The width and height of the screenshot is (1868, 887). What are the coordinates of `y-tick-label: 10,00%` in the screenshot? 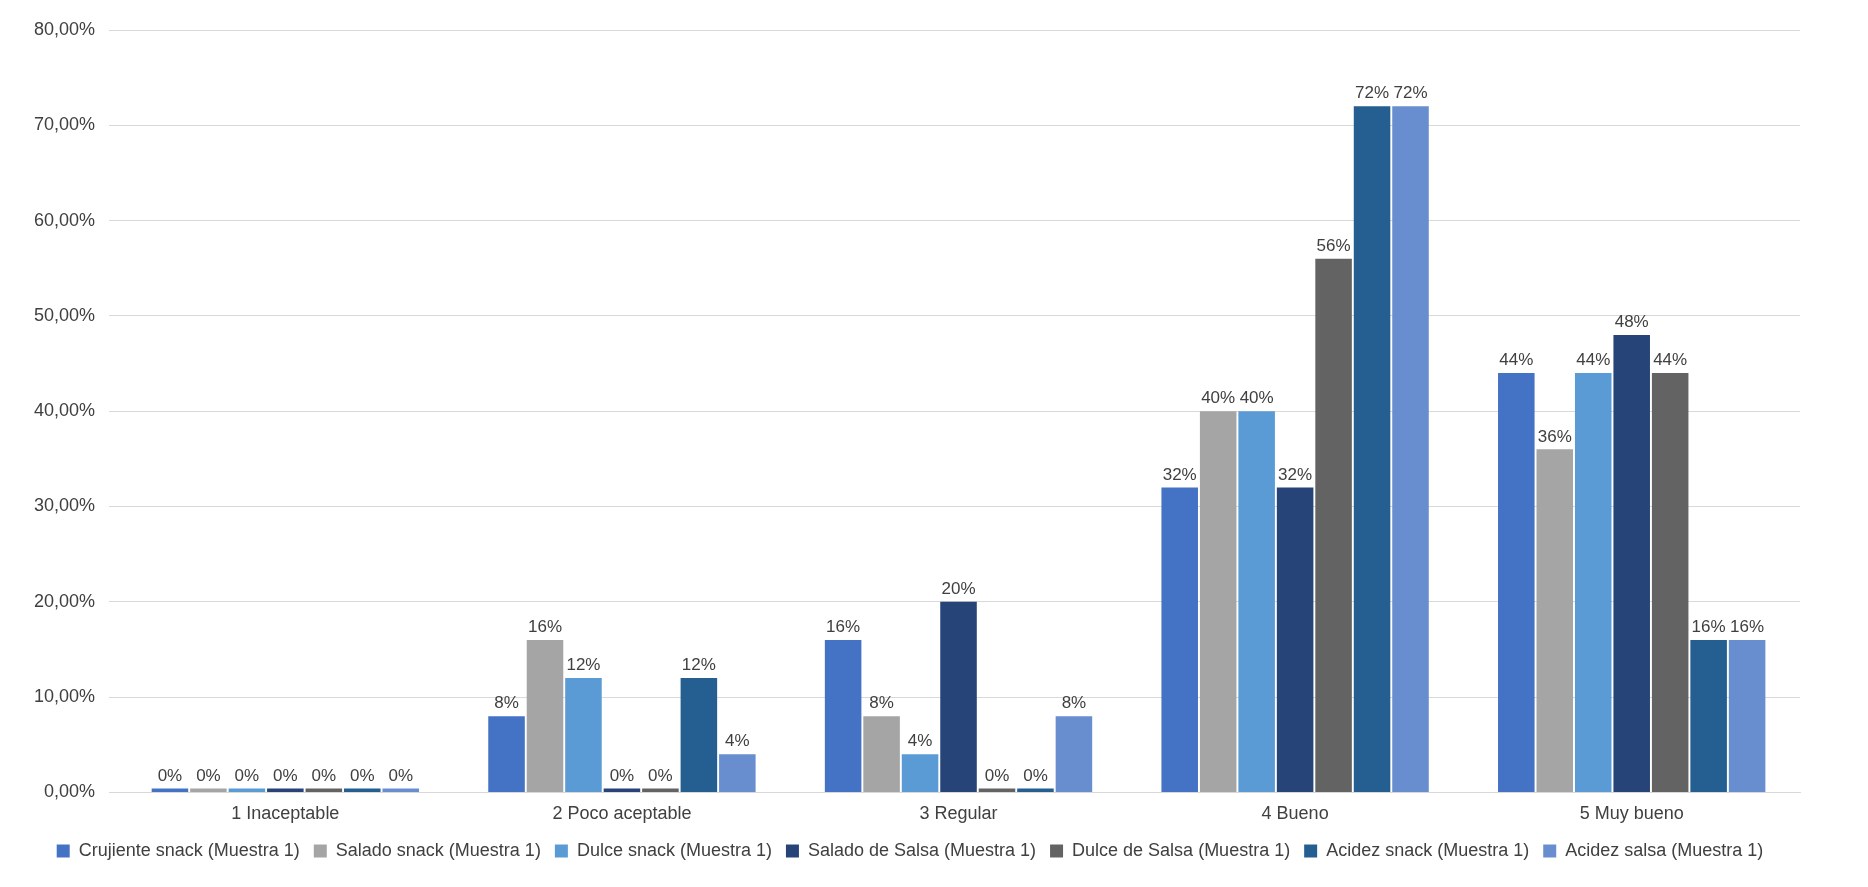 It's located at (64, 696).